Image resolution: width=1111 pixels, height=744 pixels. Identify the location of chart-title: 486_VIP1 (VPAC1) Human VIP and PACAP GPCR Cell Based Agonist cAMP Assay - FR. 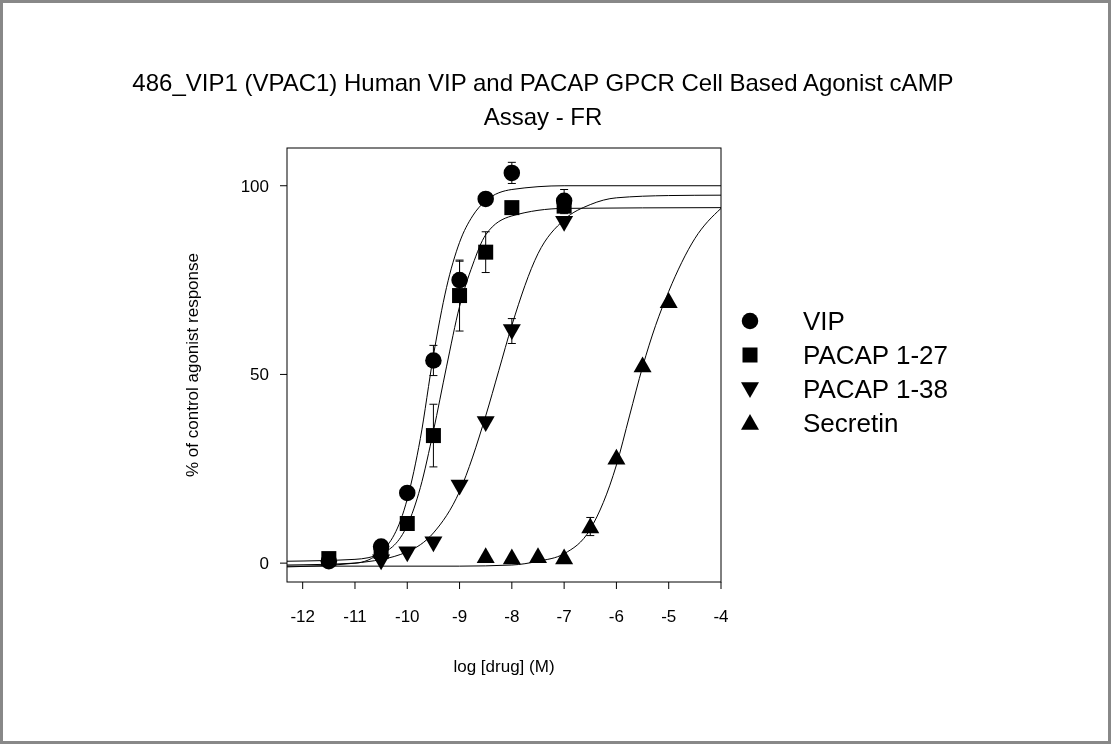
(543, 99).